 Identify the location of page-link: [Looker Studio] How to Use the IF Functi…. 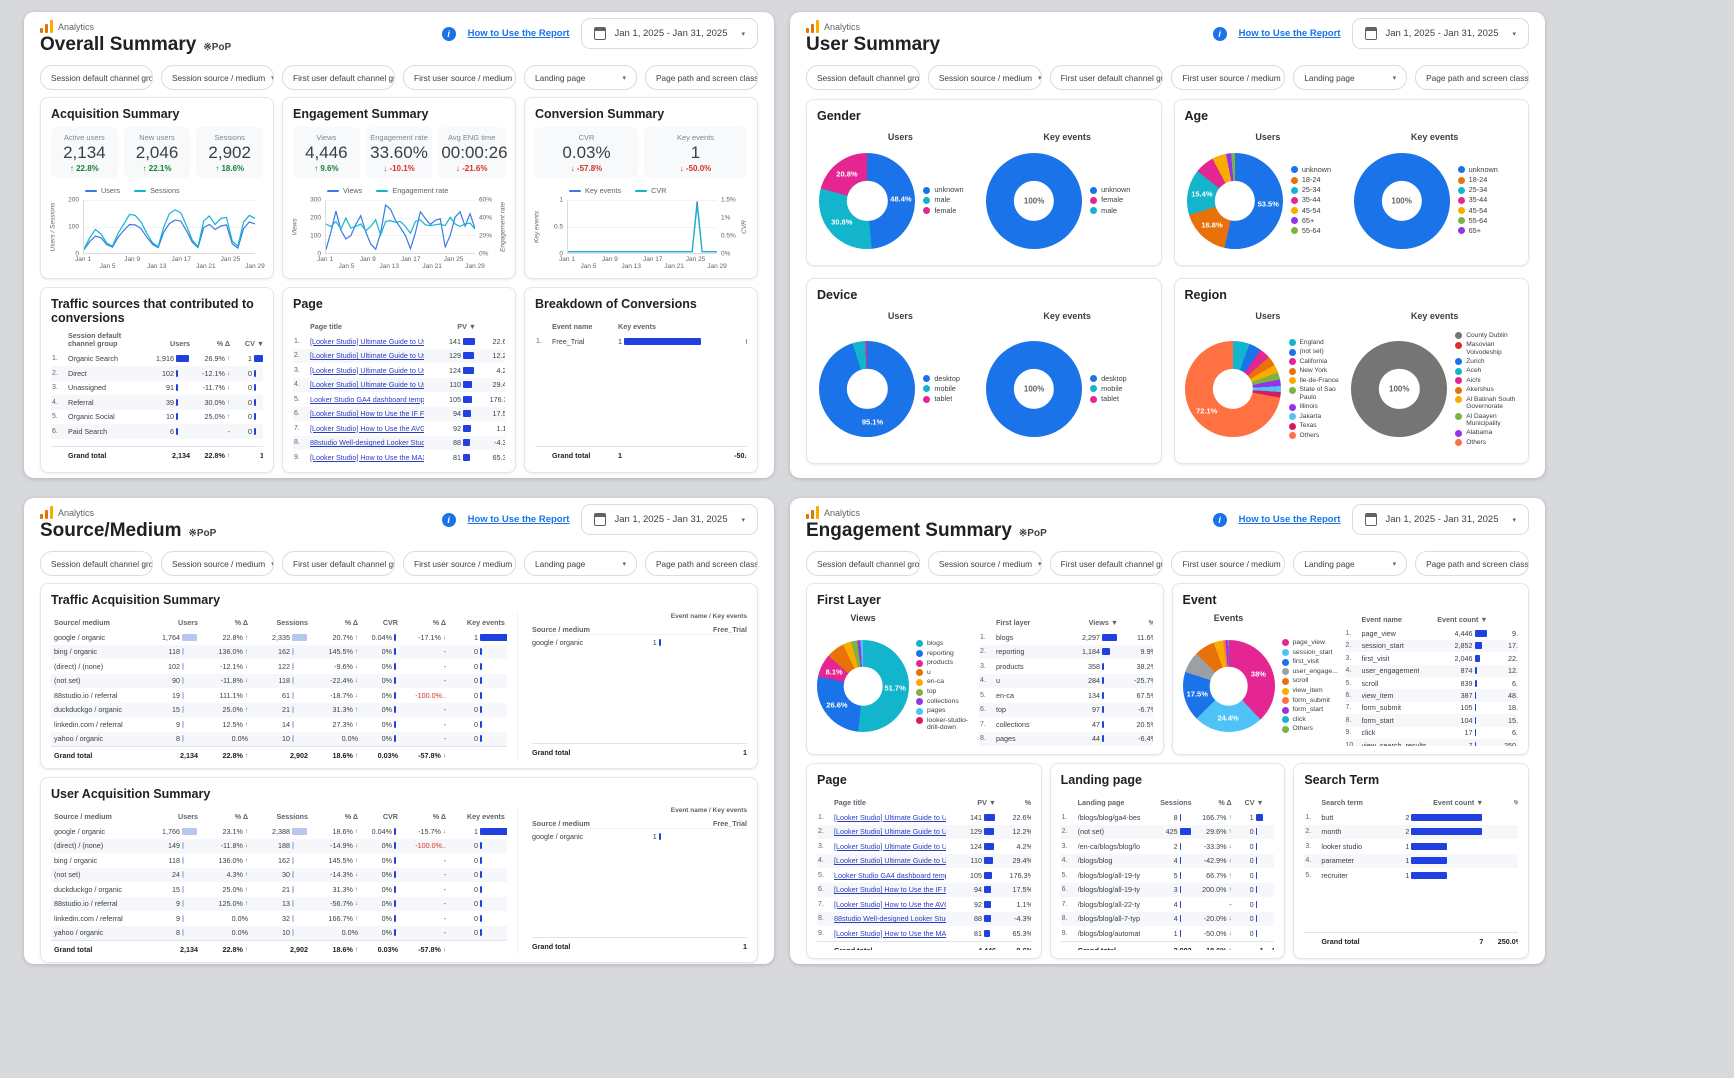
(890, 890).